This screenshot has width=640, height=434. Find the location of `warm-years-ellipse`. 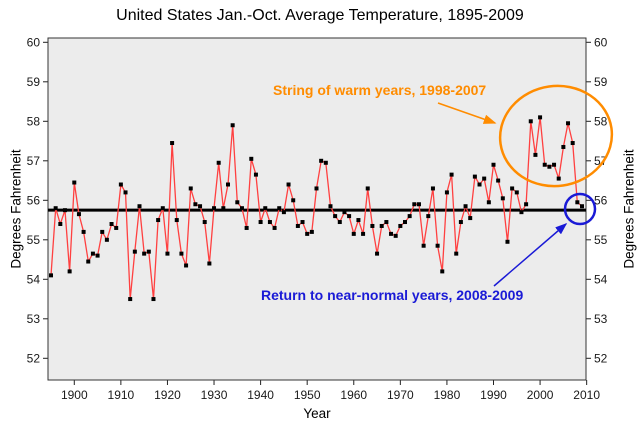

warm-years-ellipse is located at coordinates (556, 136).